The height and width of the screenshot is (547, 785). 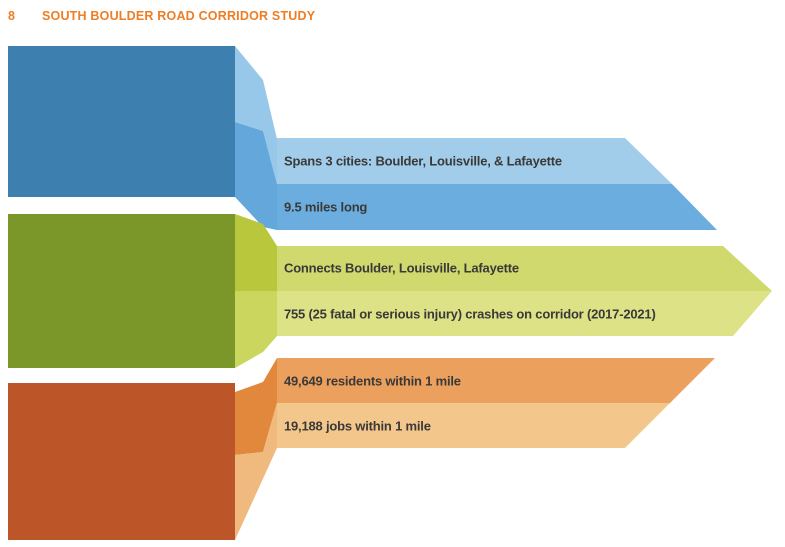 I want to click on fact-connects-cities: Connects Boulder, Louisville, Lafayette, so click(x=401, y=268).